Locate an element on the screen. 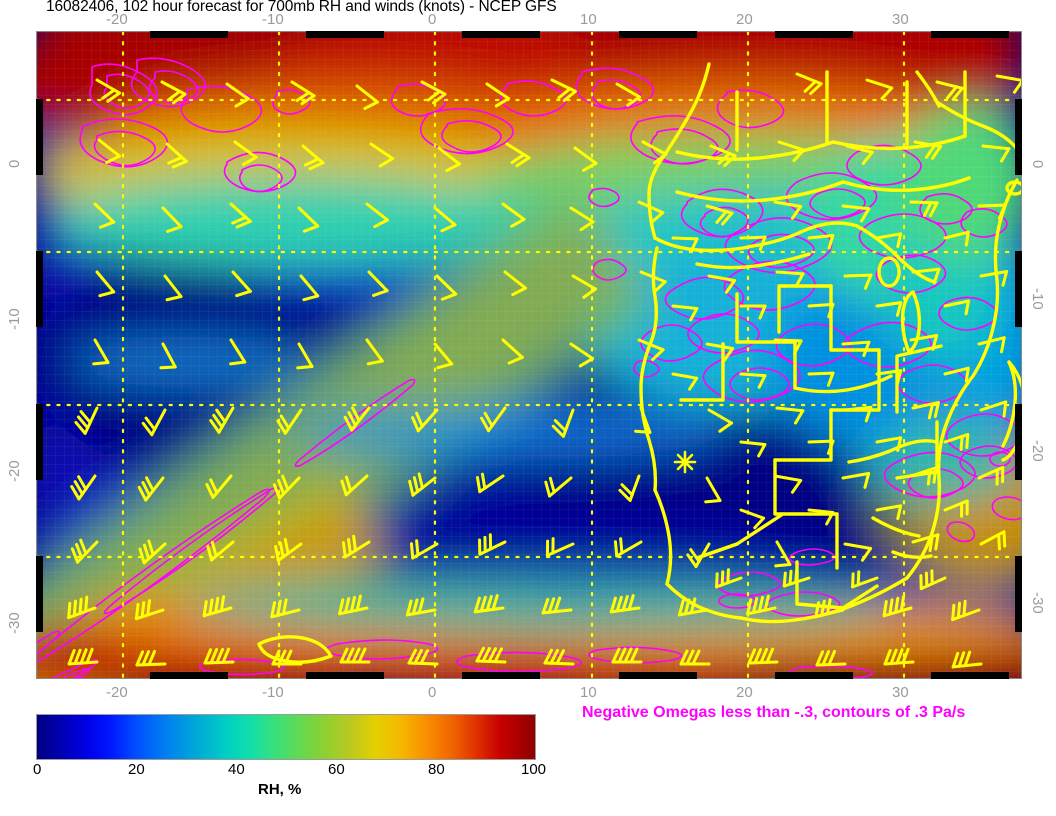 The image size is (1056, 816). y-tick-left-3: -30 is located at coordinates (14, 623).